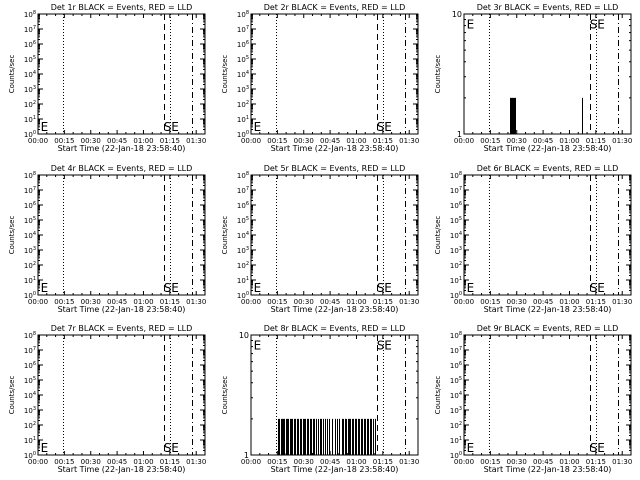  What do you see at coordinates (246, 455) in the screenshot?
I see `y-tick-label: 1` at bounding box center [246, 455].